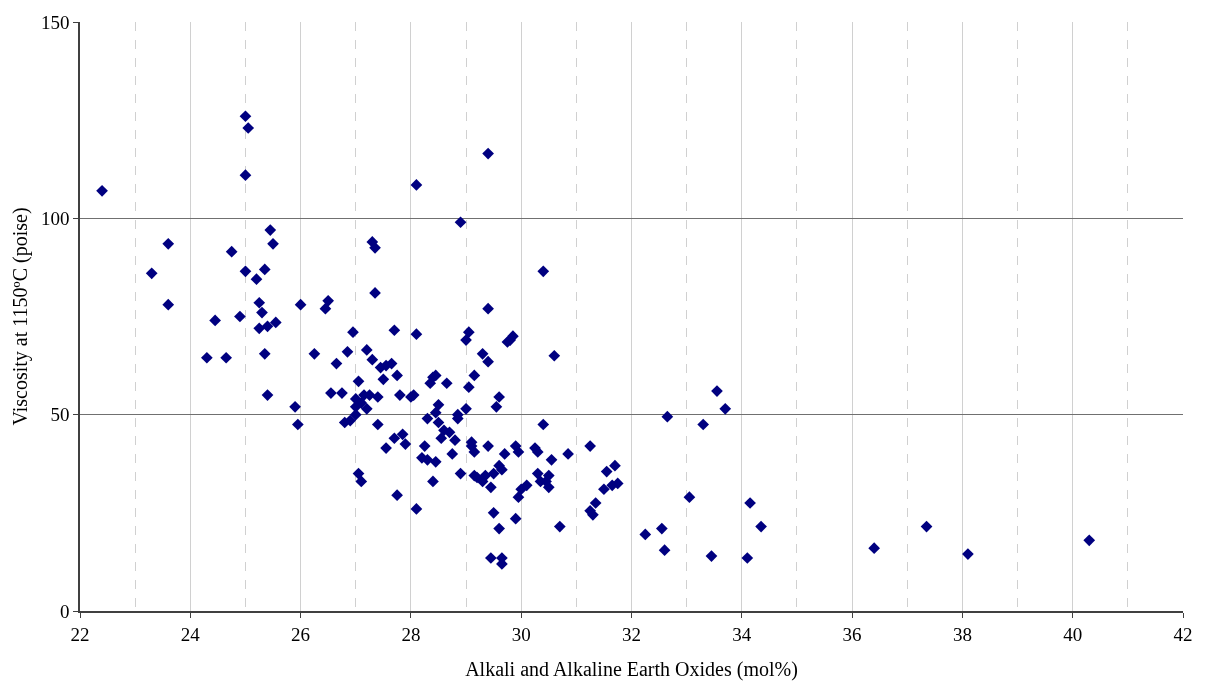 This screenshot has height=689, width=1206. Describe the element at coordinates (631, 634) in the screenshot. I see `x-tick-label: 32` at that location.